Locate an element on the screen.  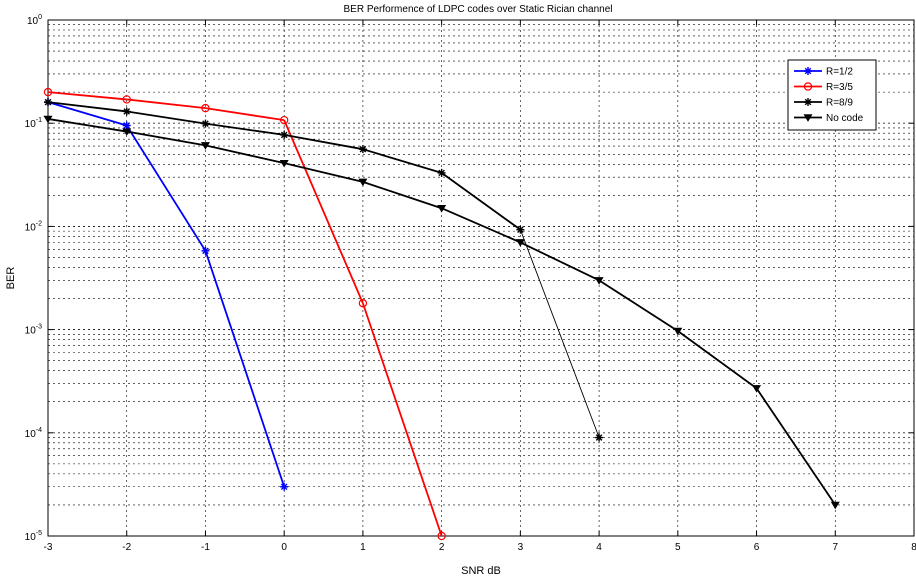
y-tick-label: 10⁻⁴ is located at coordinates (33, 433).